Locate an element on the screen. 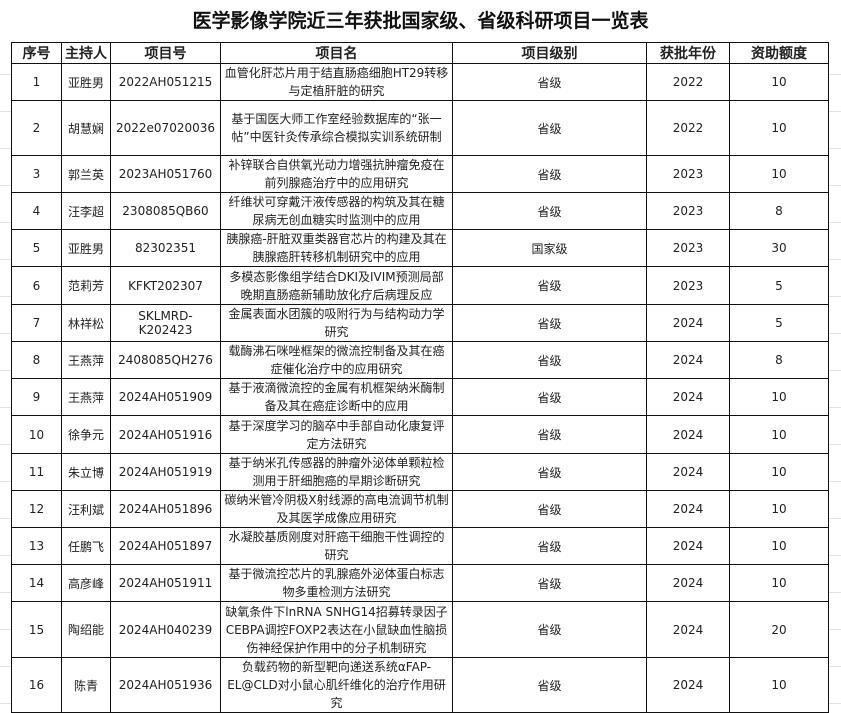  col-project-no-cell: 2024AH051897 is located at coordinates (165, 546).